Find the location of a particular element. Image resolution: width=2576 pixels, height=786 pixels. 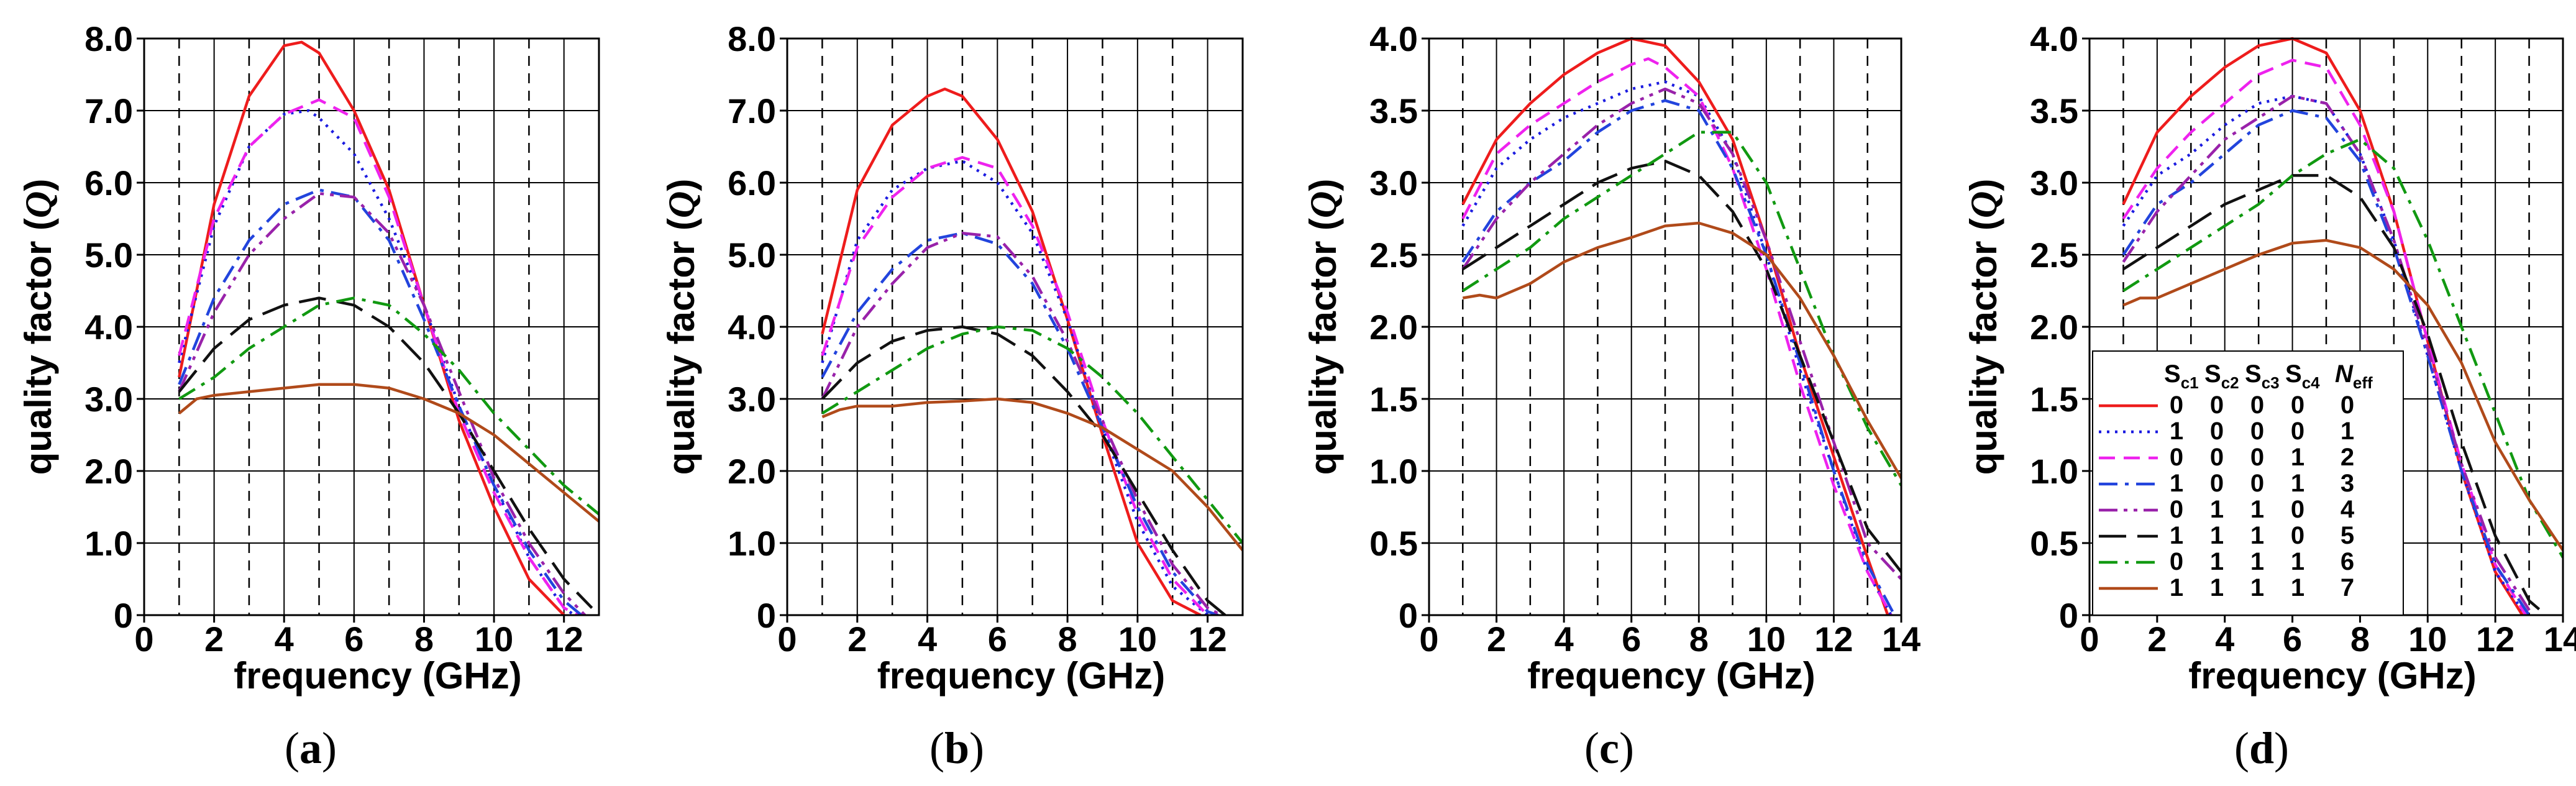

x-tick-label: 6 is located at coordinates (353, 639).